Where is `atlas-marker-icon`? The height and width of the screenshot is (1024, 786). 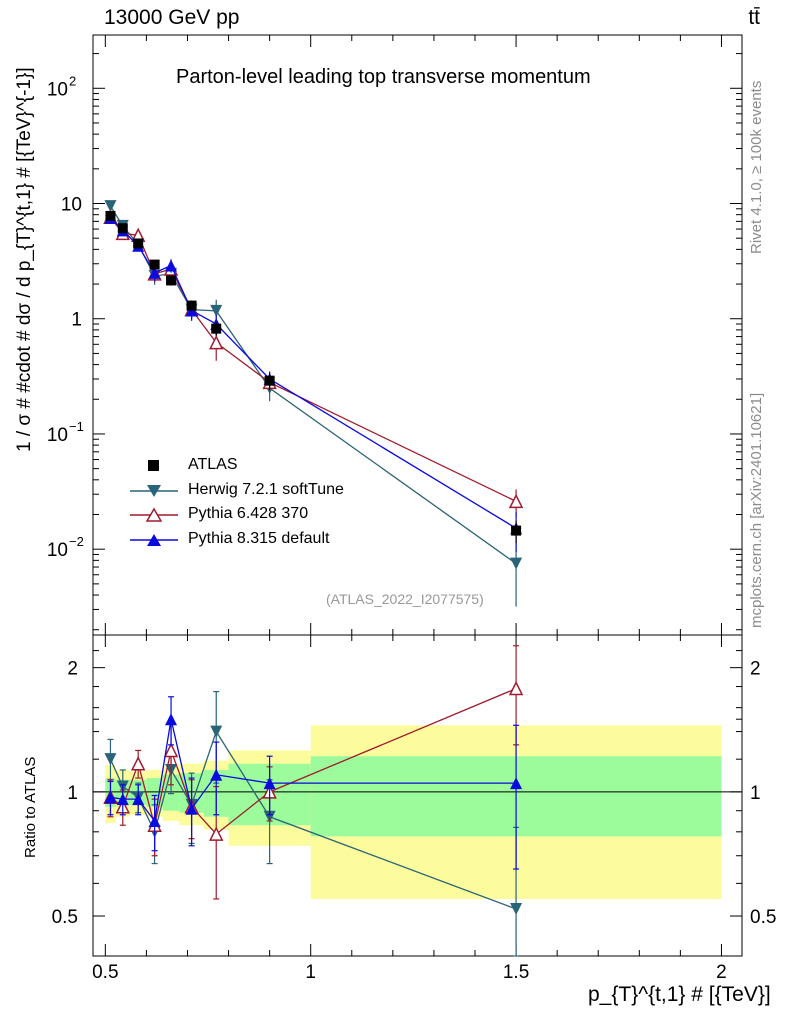
atlas-marker-icon is located at coordinates (153, 465).